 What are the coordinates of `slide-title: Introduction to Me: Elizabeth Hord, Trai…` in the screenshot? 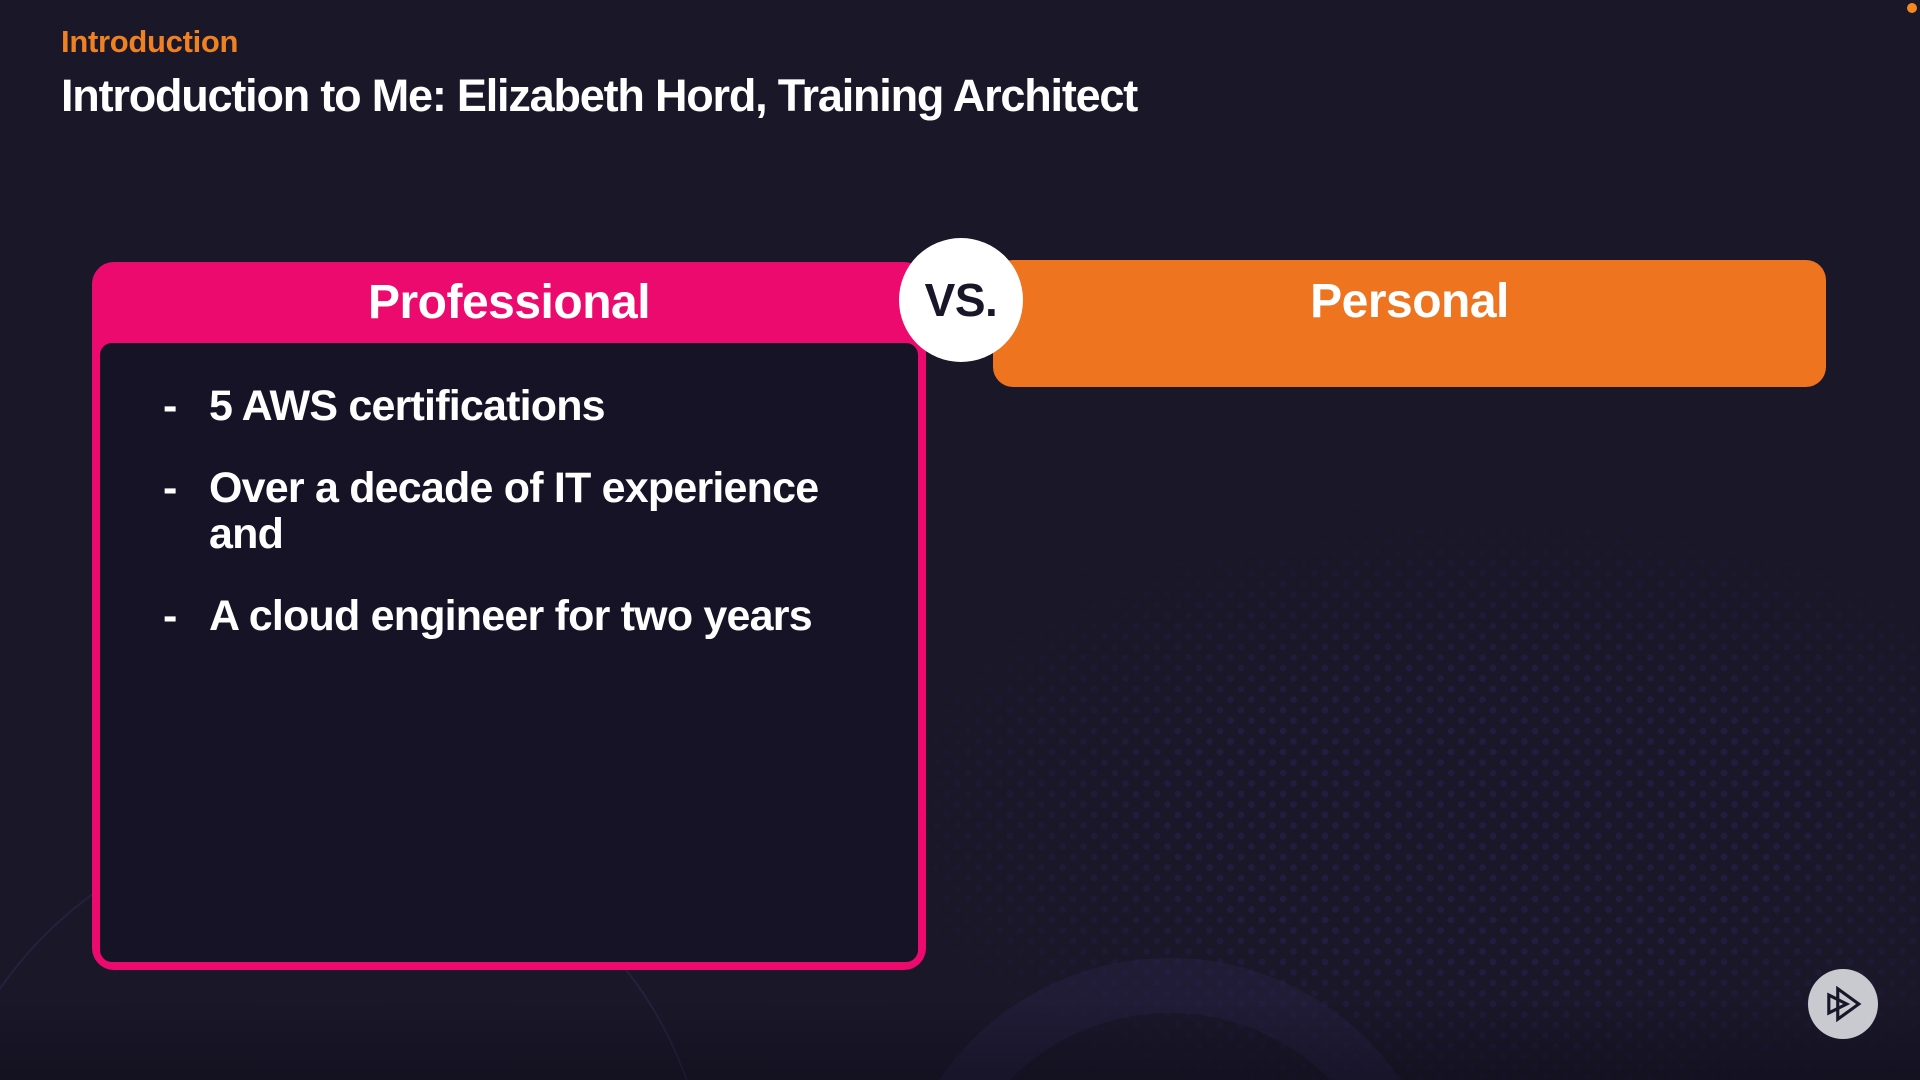 It's located at (599, 95).